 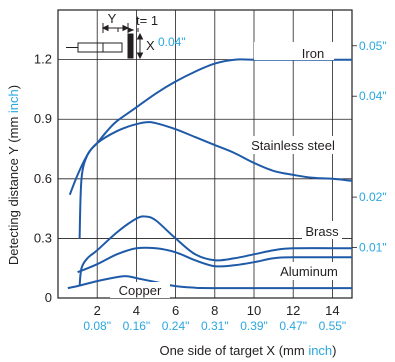 What do you see at coordinates (147, 20) in the screenshot?
I see `inset-thickness-label: t= 1` at bounding box center [147, 20].